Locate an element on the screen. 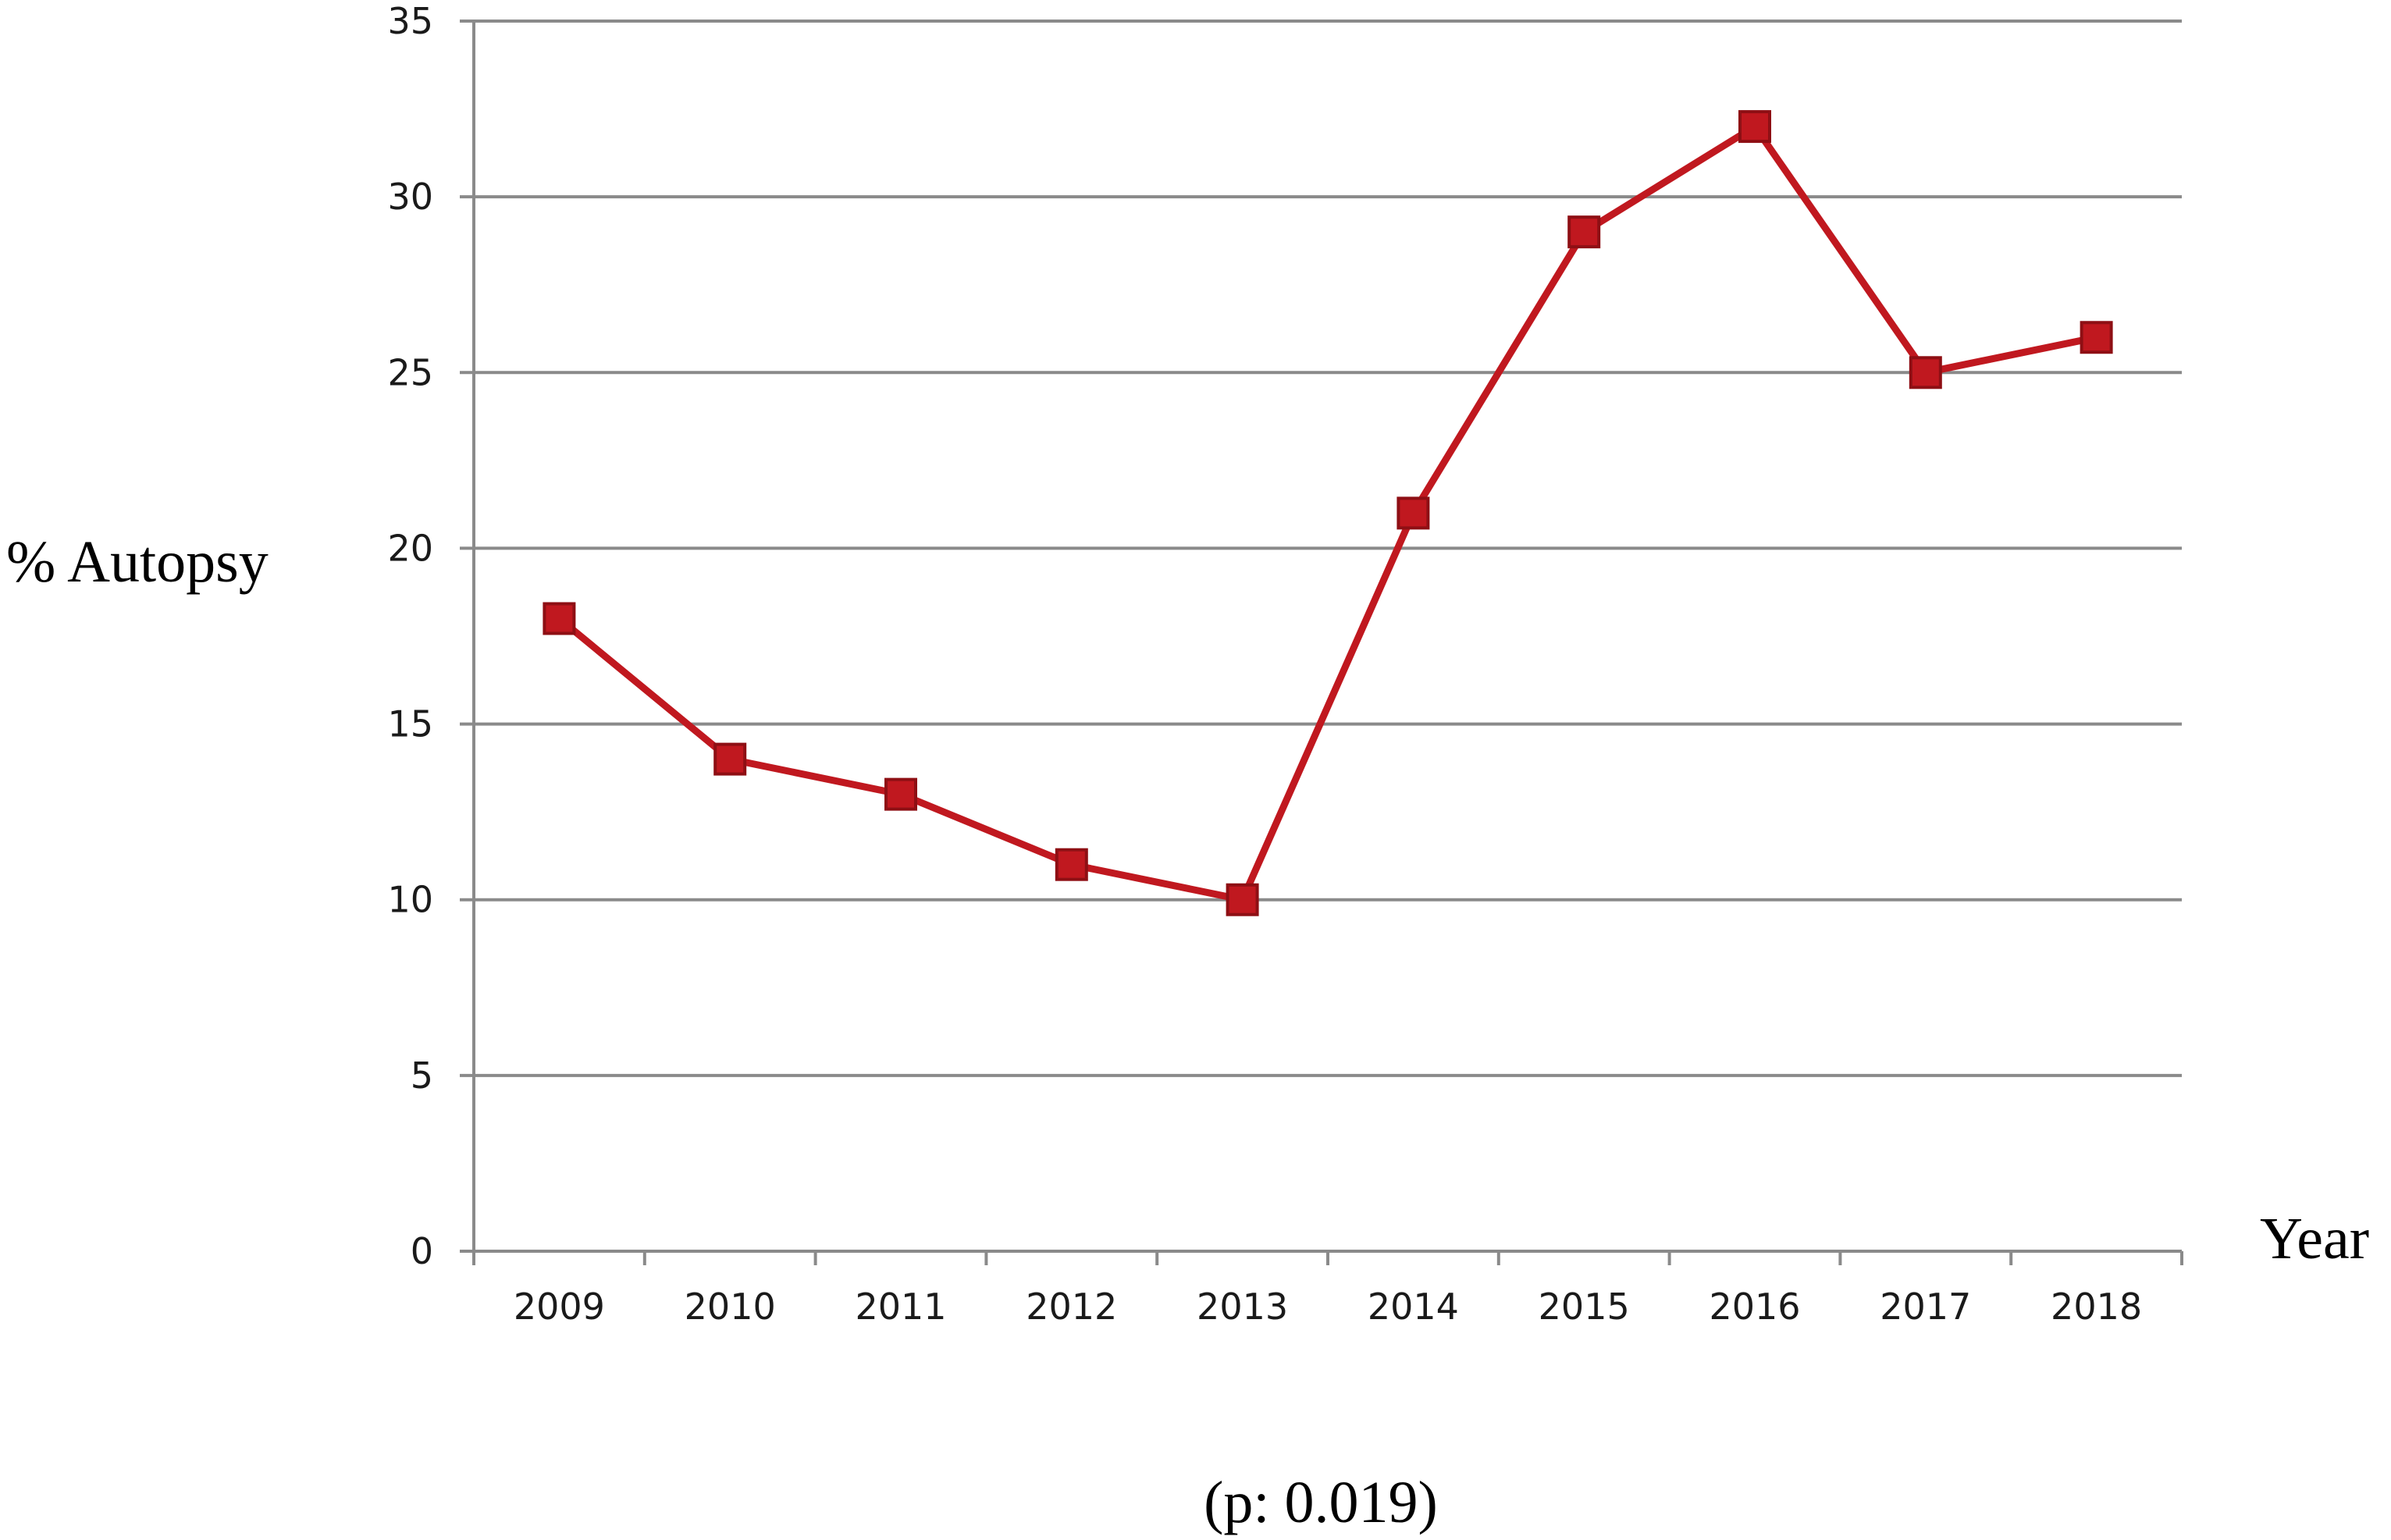 This screenshot has width=2391, height=1540. y-tick-label: 5 is located at coordinates (422, 1076).